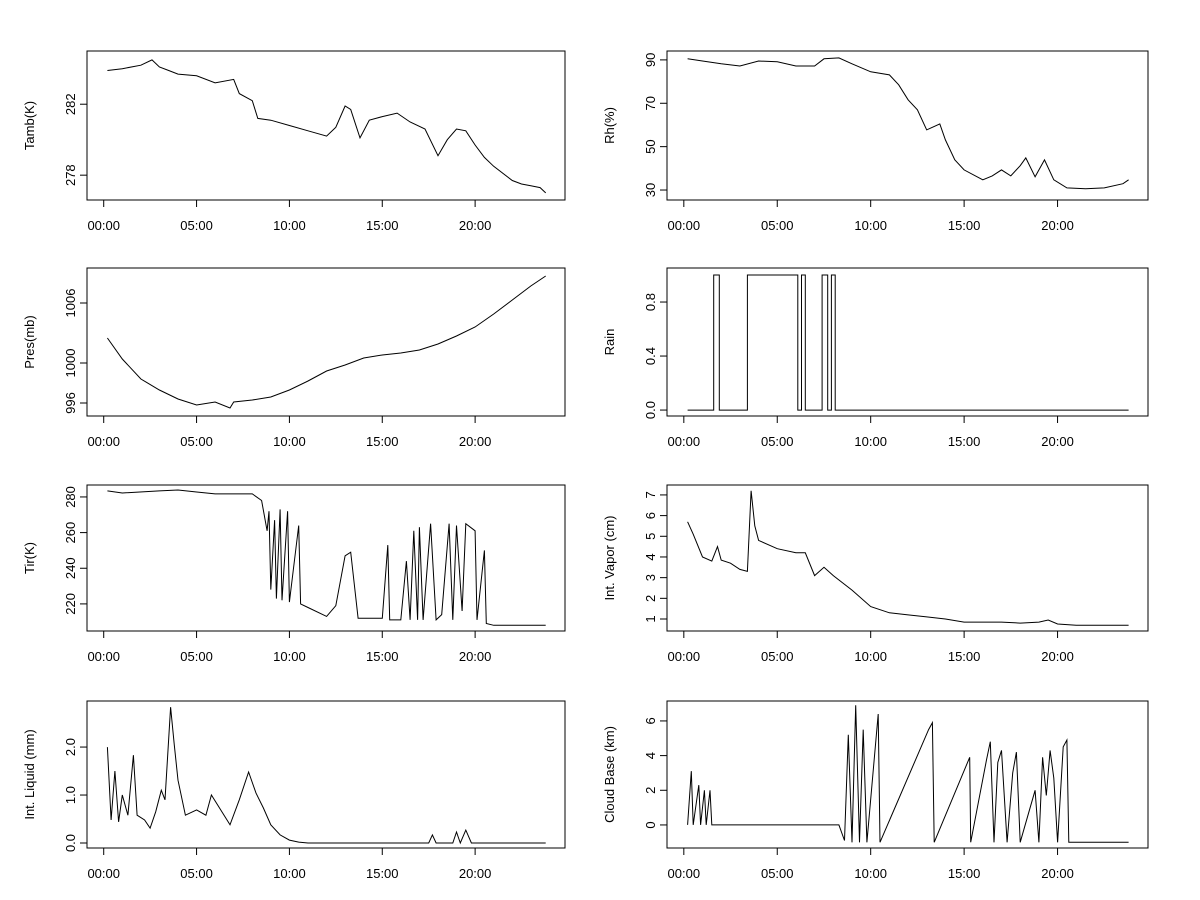 Image resolution: width=1200 pixels, height=900 pixels. What do you see at coordinates (650, 618) in the screenshot?
I see `y-tick-label: 1` at bounding box center [650, 618].